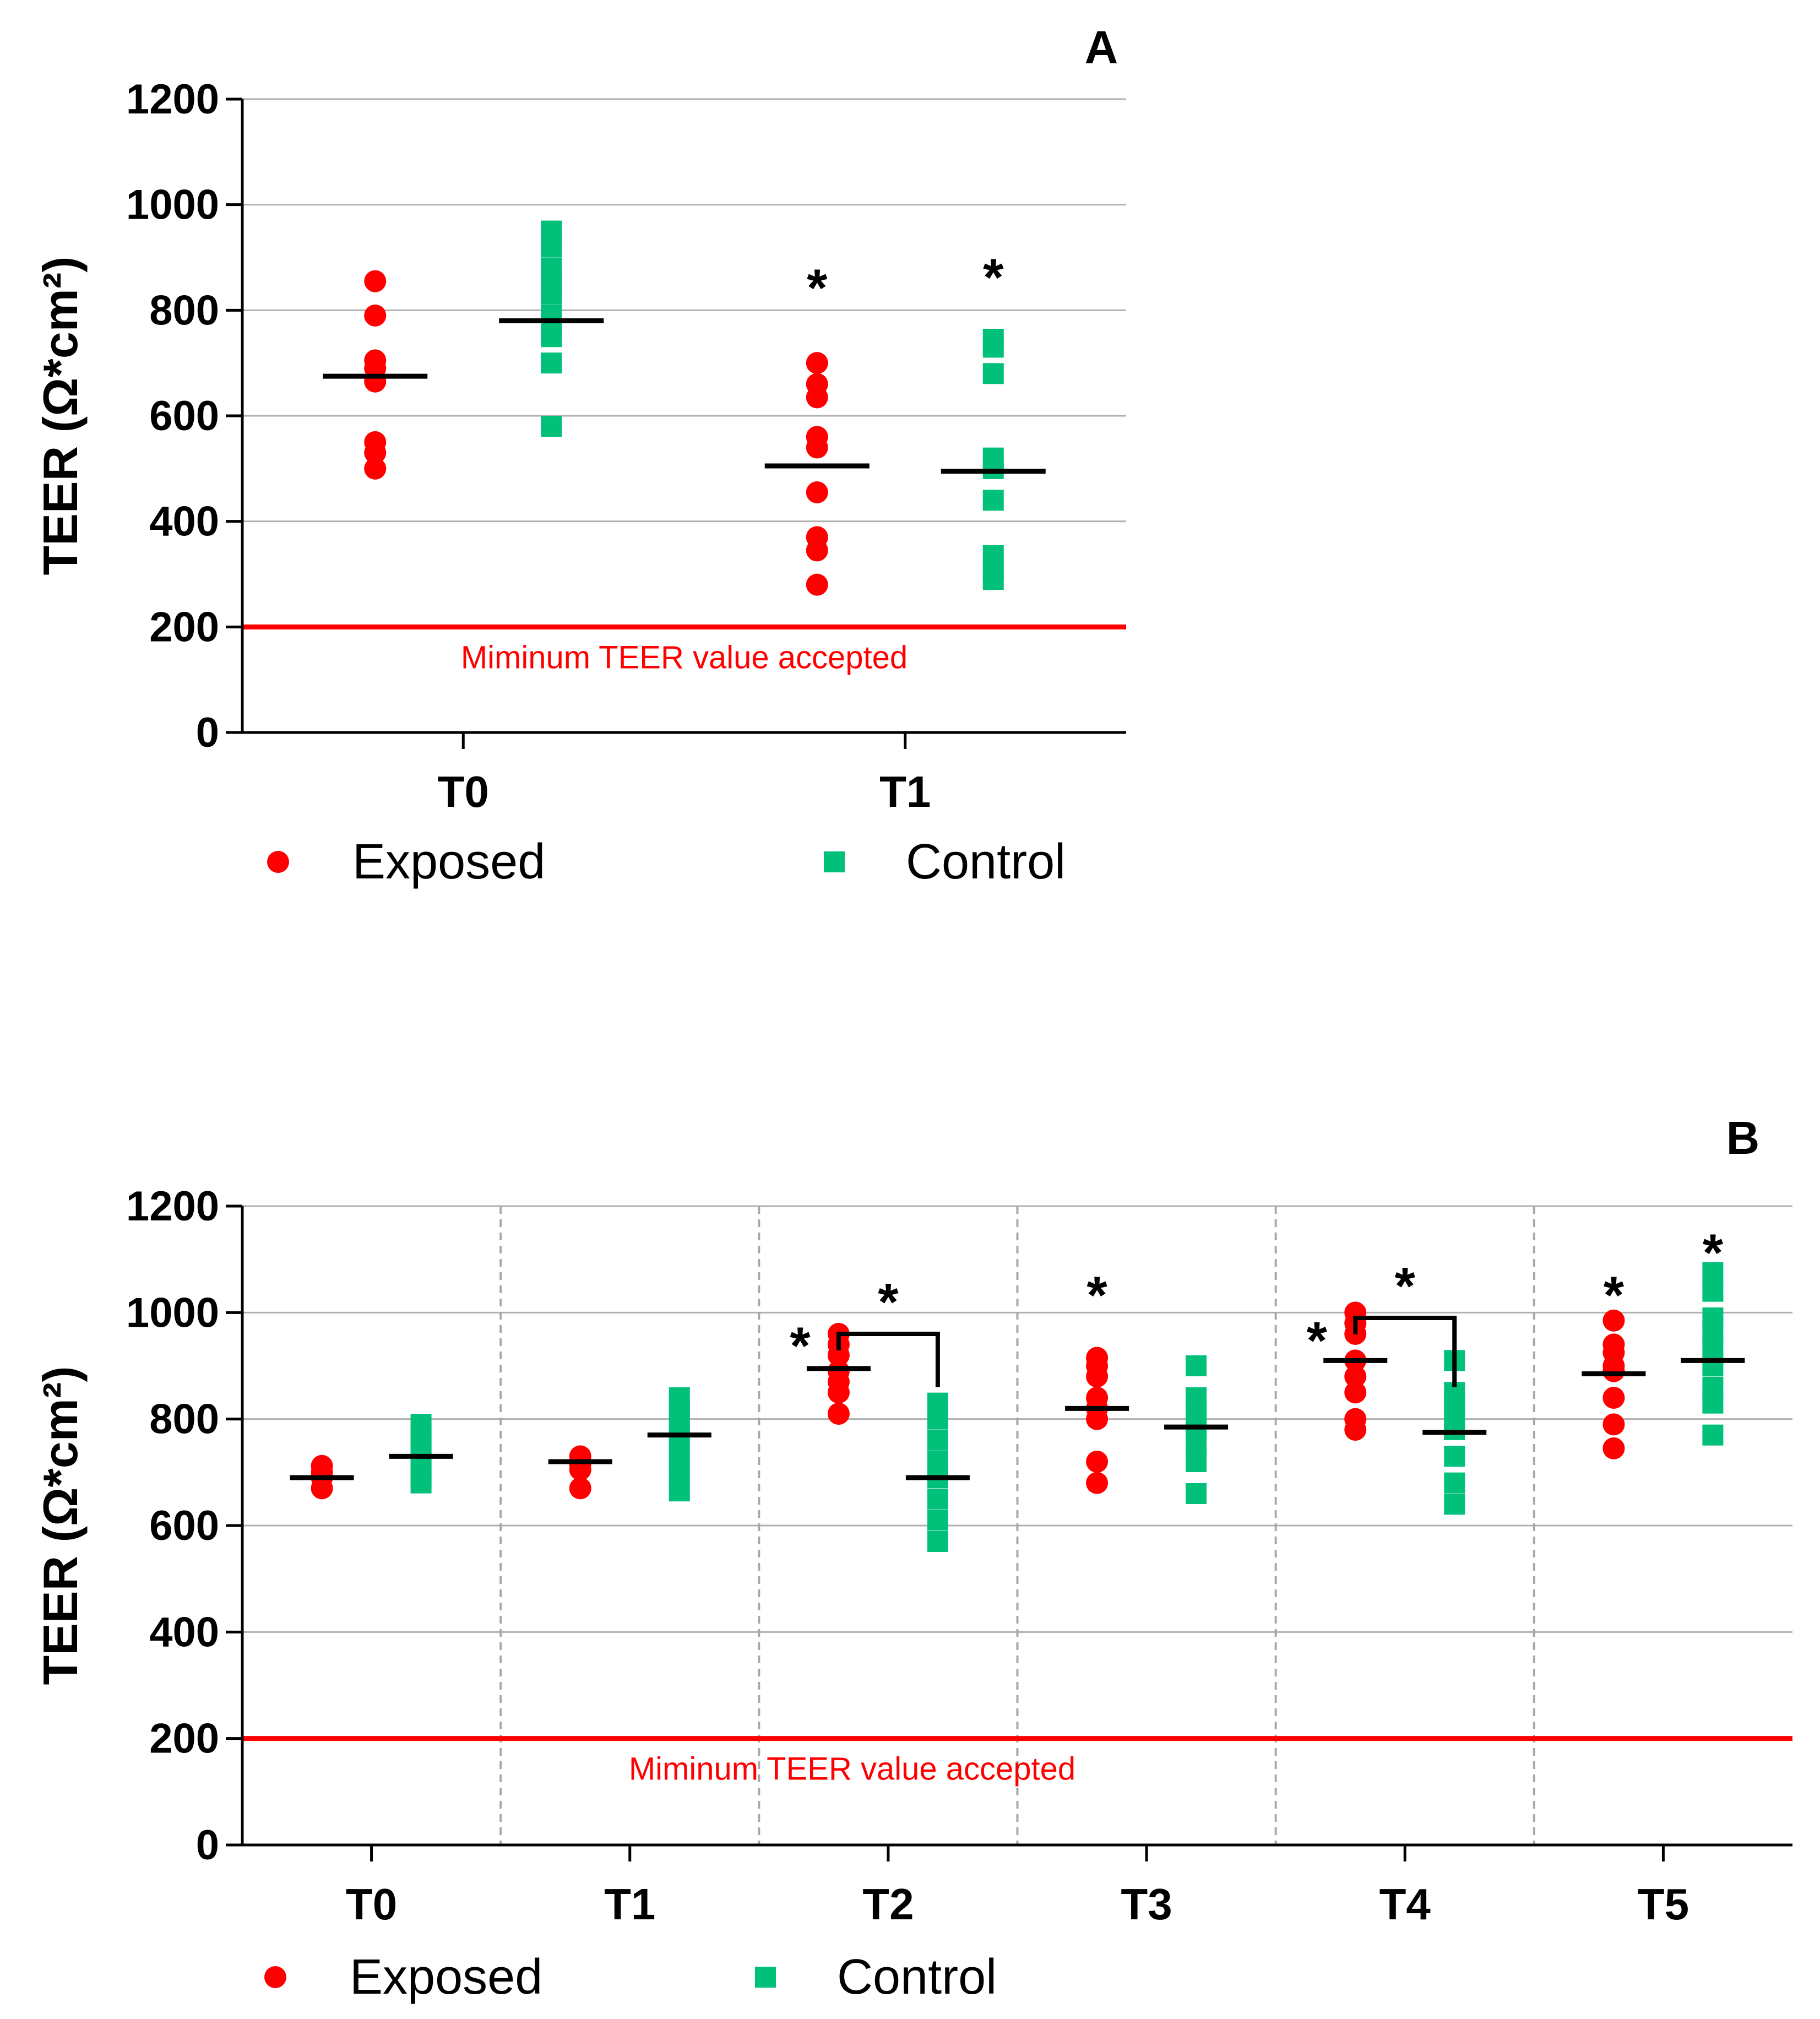  Describe the element at coordinates (1743, 1138) in the screenshot. I see `panel-label: B` at that location.